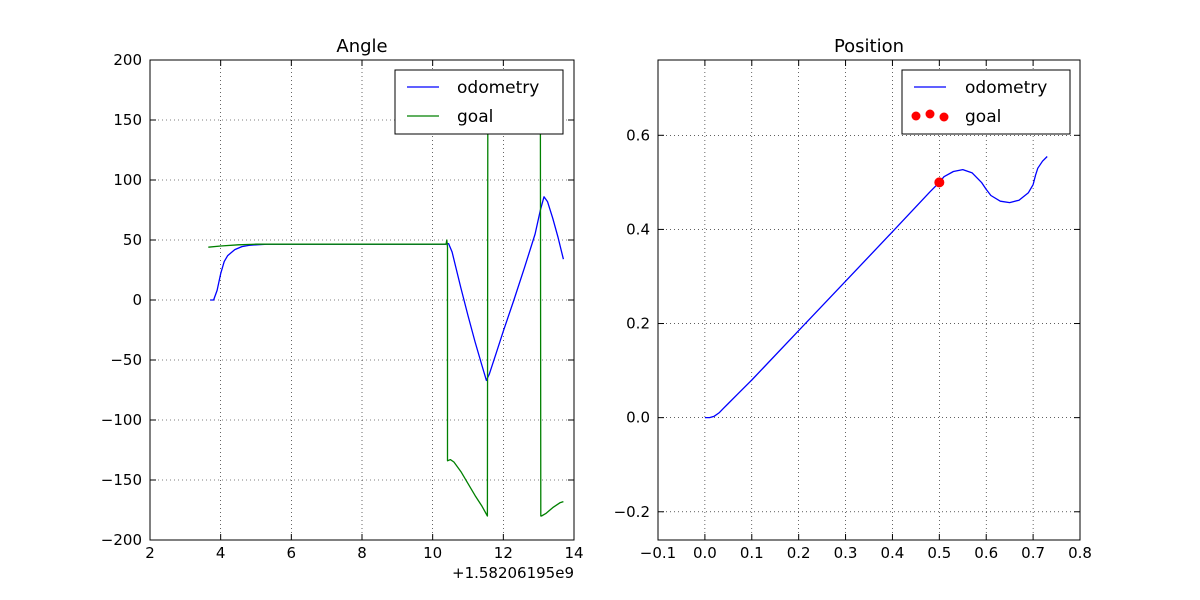 The width and height of the screenshot is (1200, 600). I want to click on angle-legend: odometry goal, so click(479, 102).